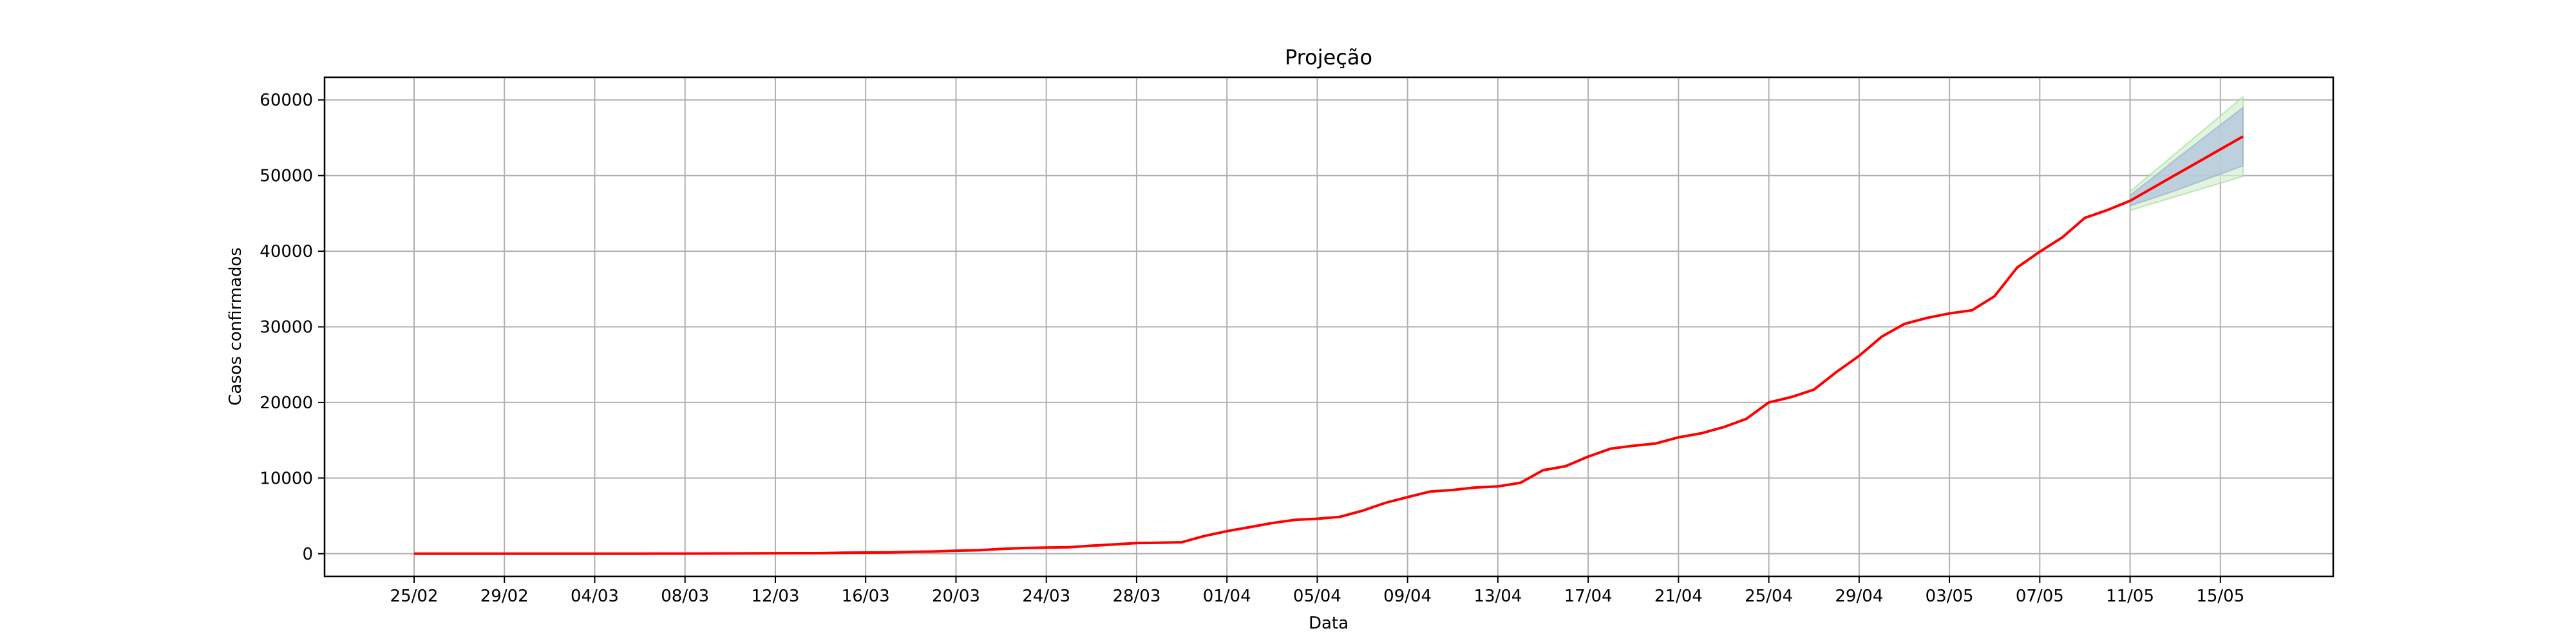 The height and width of the screenshot is (644, 2576). Describe the element at coordinates (775, 596) in the screenshot. I see `x-tick-label: 12/03` at that location.